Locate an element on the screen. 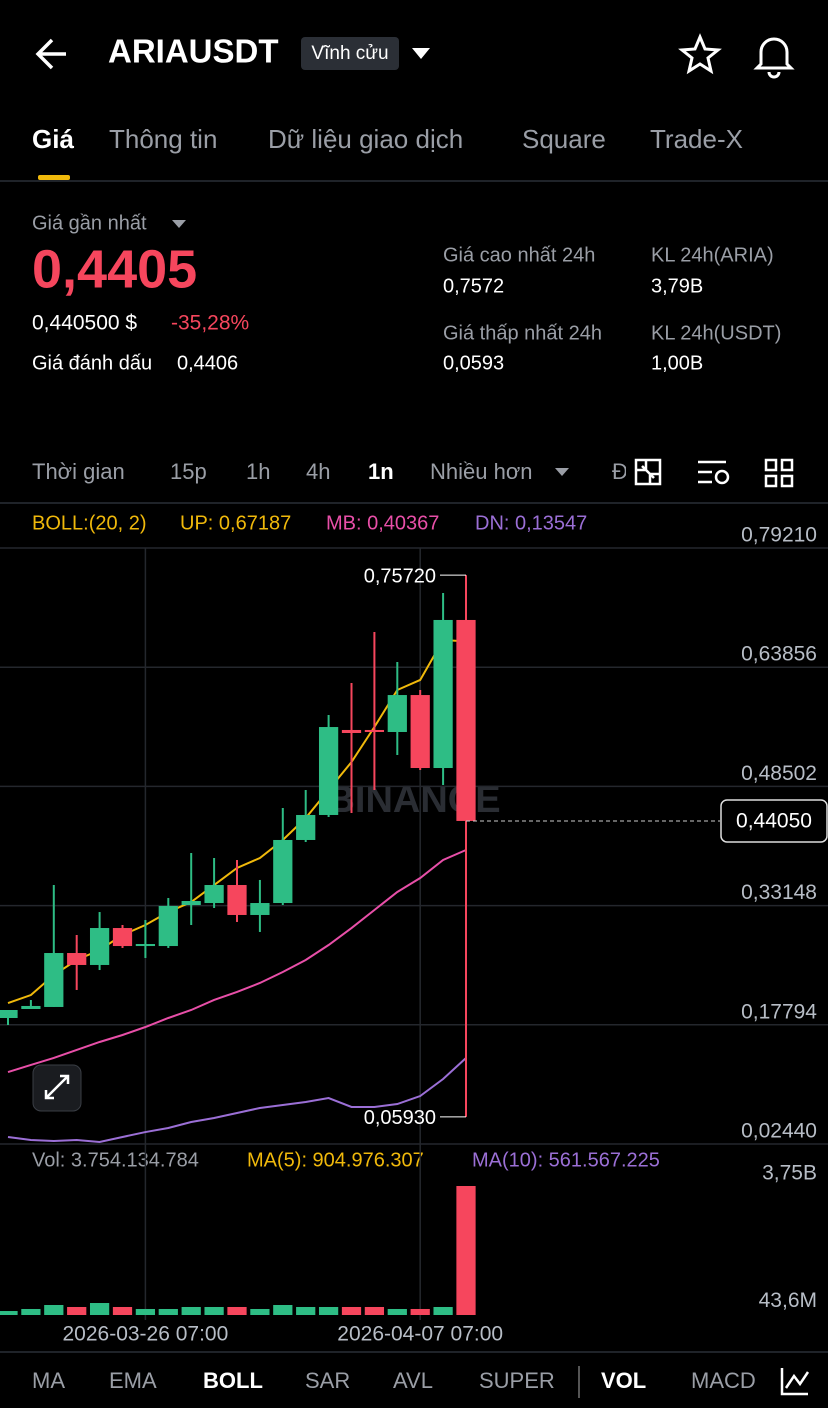 This screenshot has width=828, height=1408. stat-label: Giá cao nhất 24h is located at coordinates (519, 255).